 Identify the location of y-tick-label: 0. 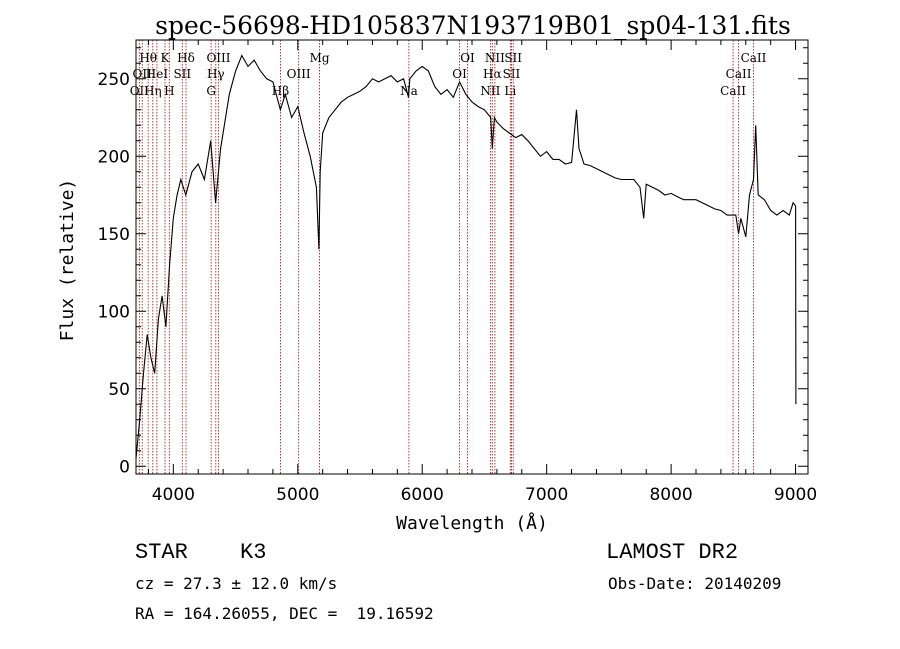
(124, 467).